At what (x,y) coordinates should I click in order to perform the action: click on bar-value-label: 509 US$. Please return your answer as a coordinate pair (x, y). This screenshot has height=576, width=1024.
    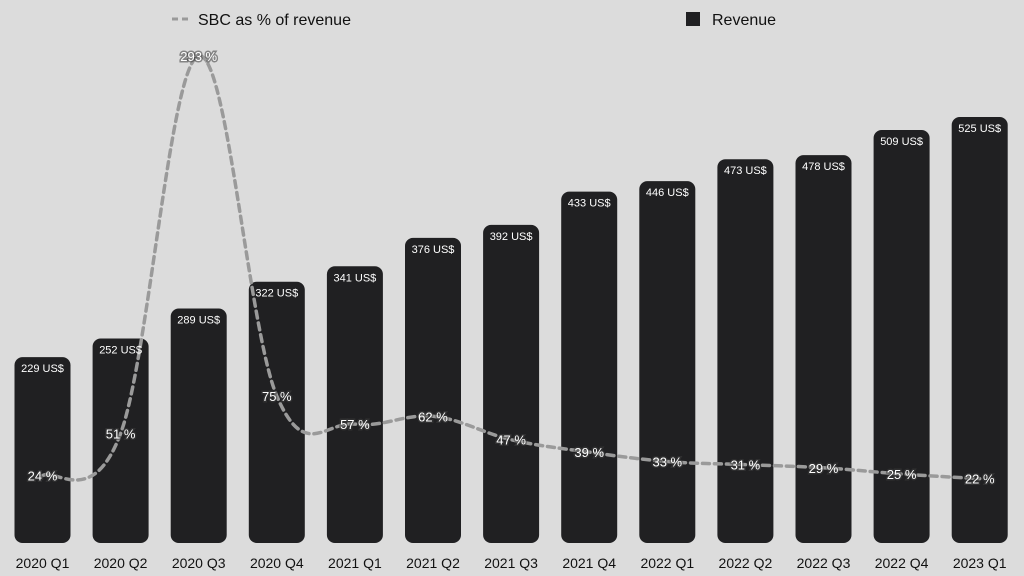
    Looking at the image, I should click on (901, 142).